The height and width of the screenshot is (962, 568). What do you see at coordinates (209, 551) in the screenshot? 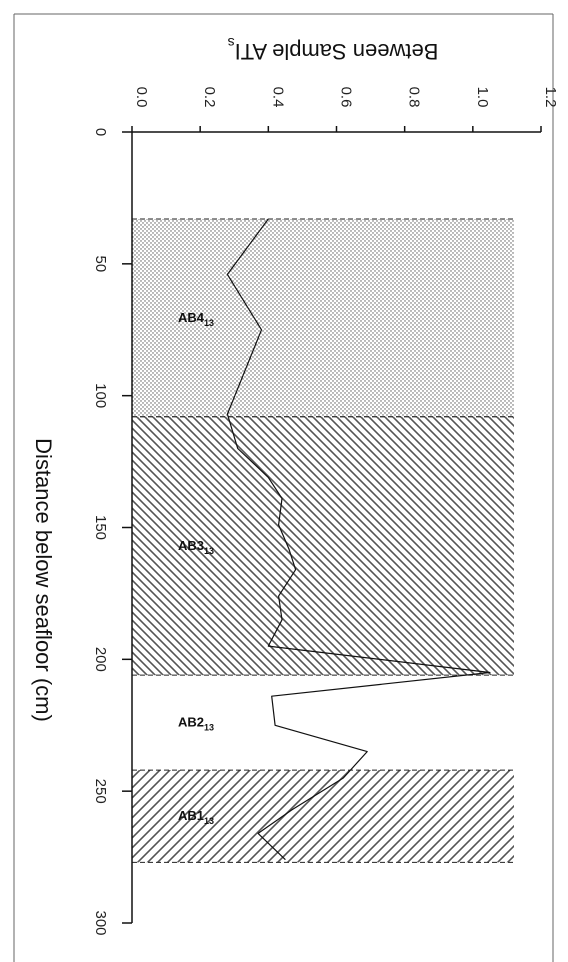
I see `zone-label-sub-1: 13` at bounding box center [209, 551].